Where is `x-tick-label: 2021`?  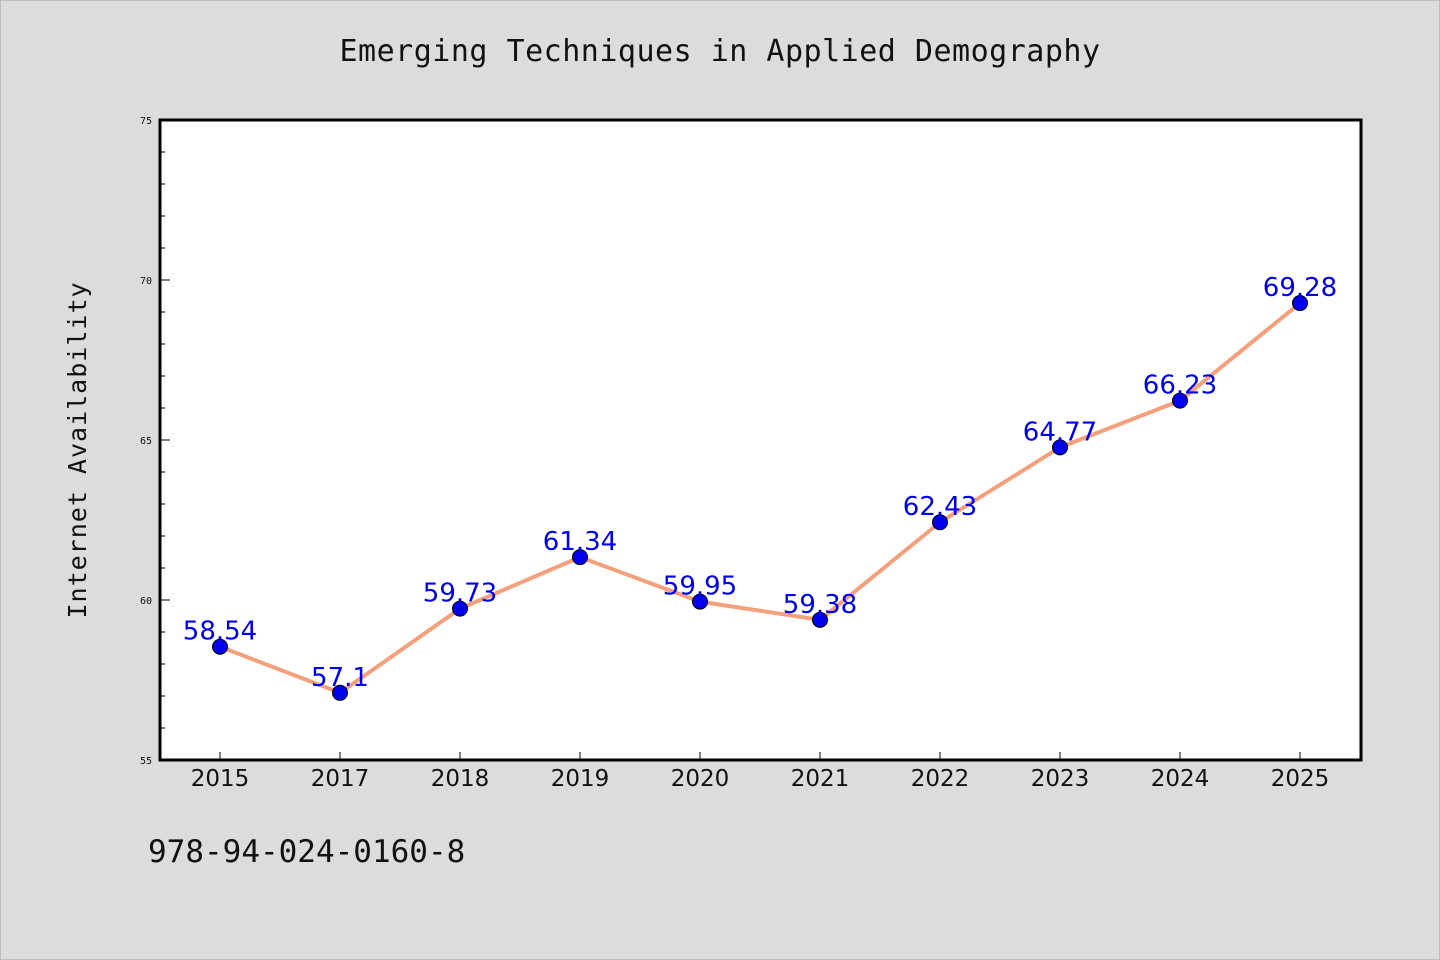 x-tick-label: 2021 is located at coordinates (820, 779).